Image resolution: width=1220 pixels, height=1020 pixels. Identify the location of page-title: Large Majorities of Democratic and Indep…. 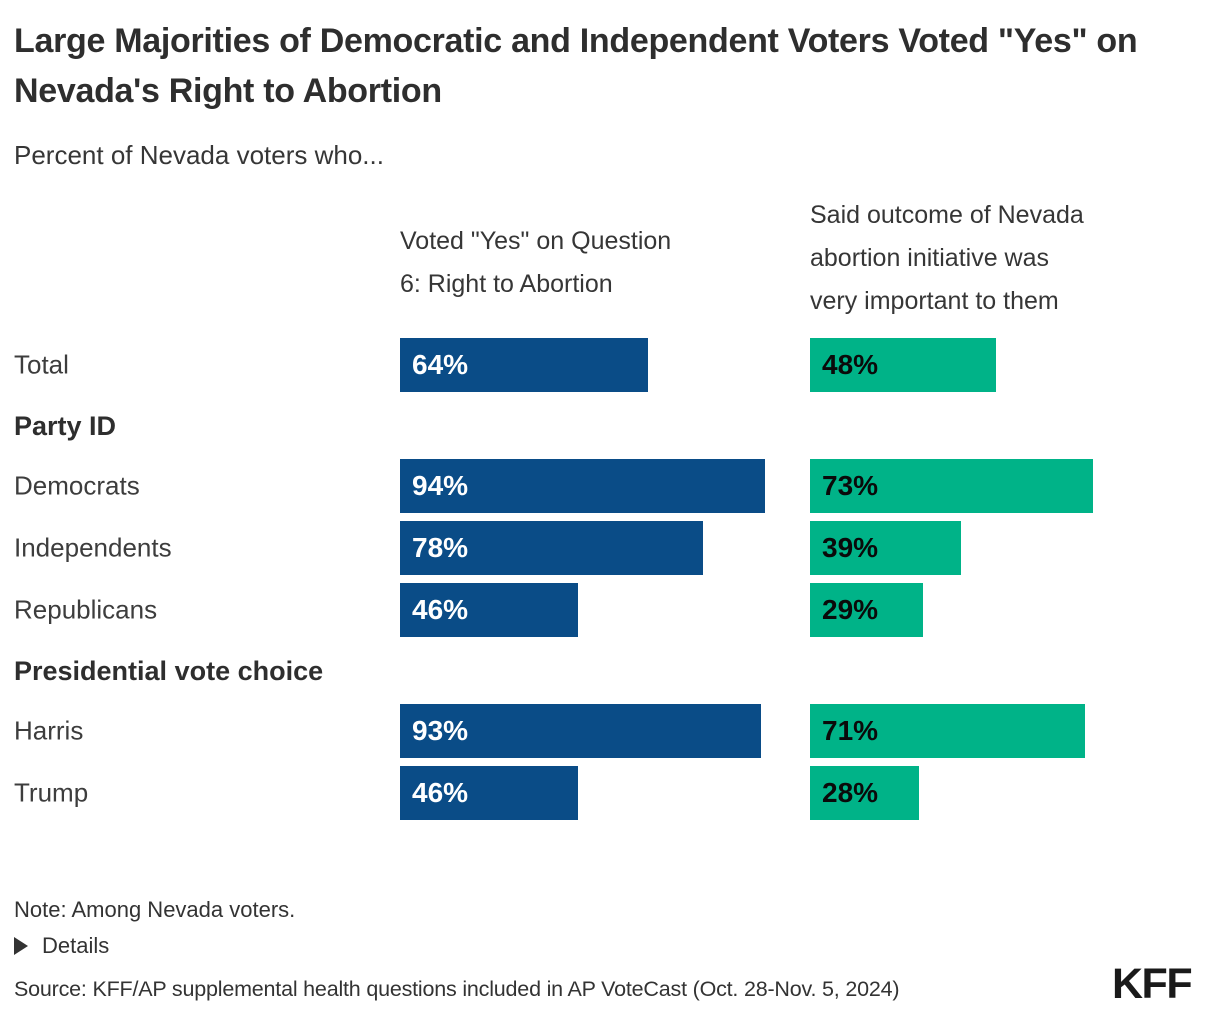
(576, 66).